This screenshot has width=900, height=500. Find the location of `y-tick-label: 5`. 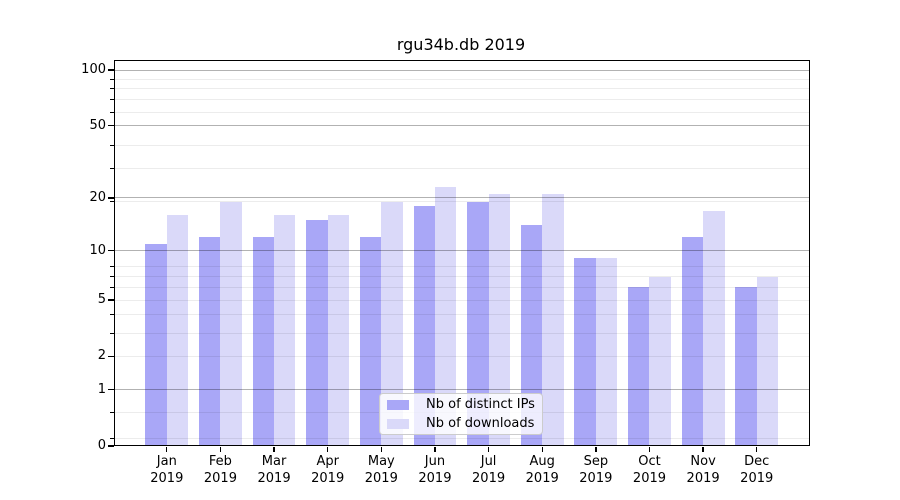

y-tick-label: 5 is located at coordinates (101, 300).